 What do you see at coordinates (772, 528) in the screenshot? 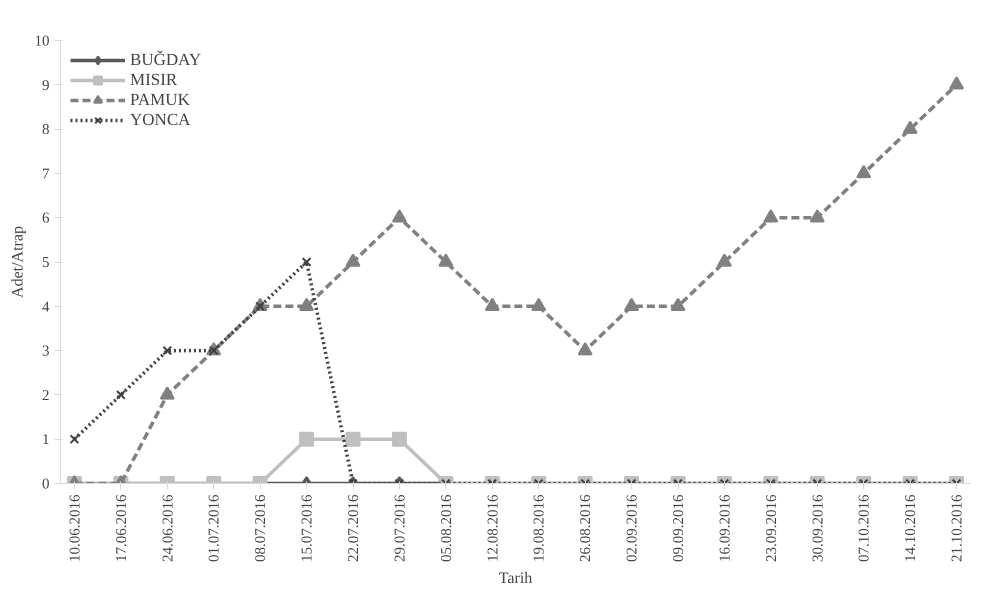
I see `x-tick-label: 23.09.2016` at bounding box center [772, 528].